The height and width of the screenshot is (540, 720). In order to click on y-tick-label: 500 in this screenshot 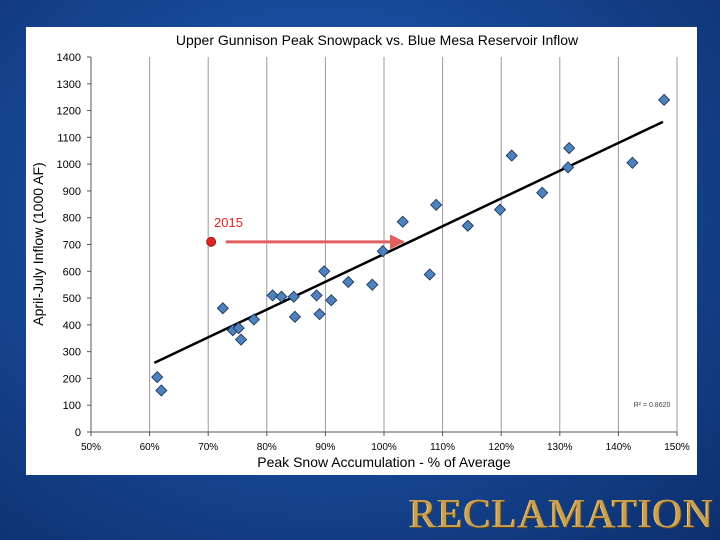, I will do `click(72, 299)`.